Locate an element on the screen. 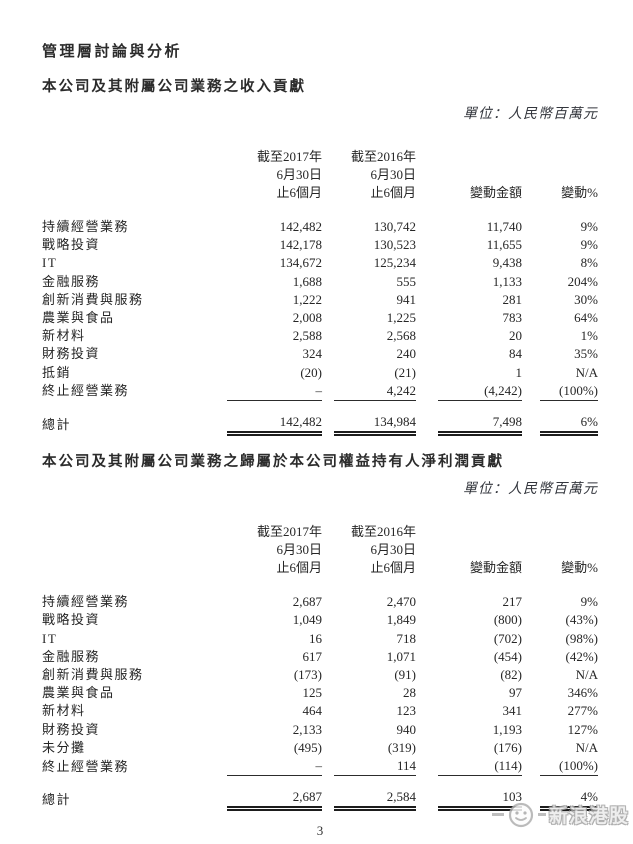 Image resolution: width=633 pixels, height=844 pixels. row-value: 464 is located at coordinates (312, 711).